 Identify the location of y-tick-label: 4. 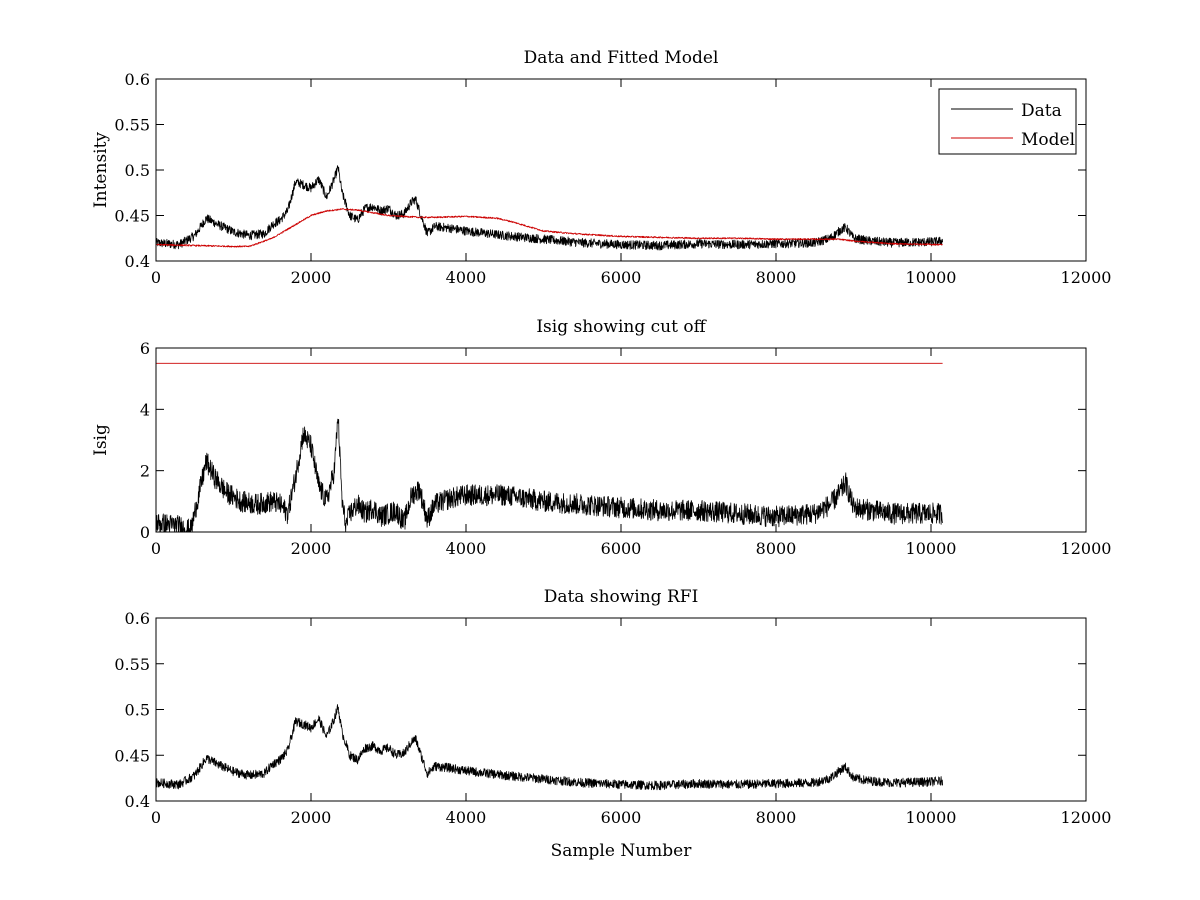
(145, 409).